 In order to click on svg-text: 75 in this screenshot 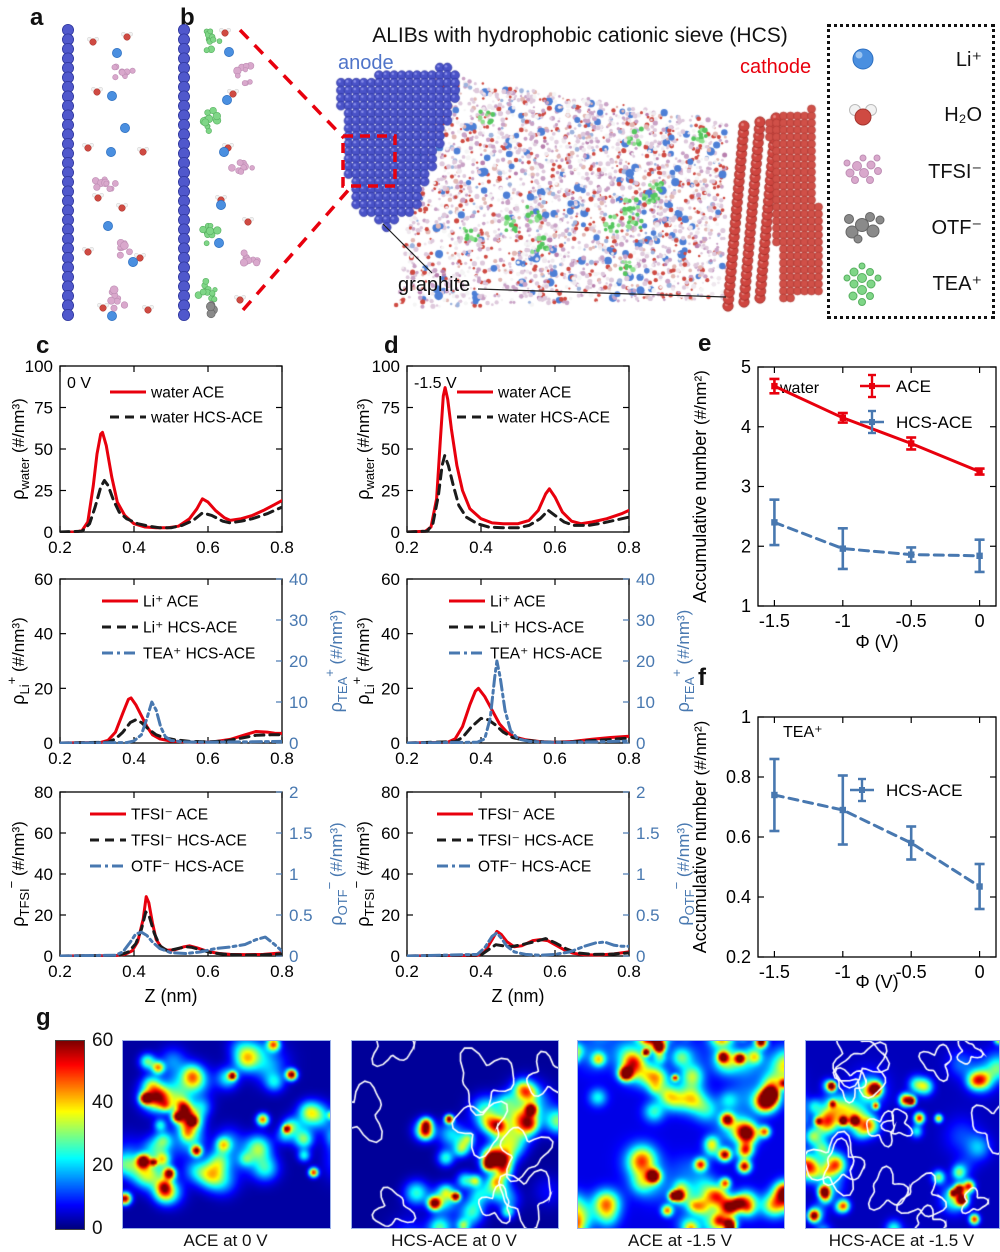, I will do `click(390, 408)`.